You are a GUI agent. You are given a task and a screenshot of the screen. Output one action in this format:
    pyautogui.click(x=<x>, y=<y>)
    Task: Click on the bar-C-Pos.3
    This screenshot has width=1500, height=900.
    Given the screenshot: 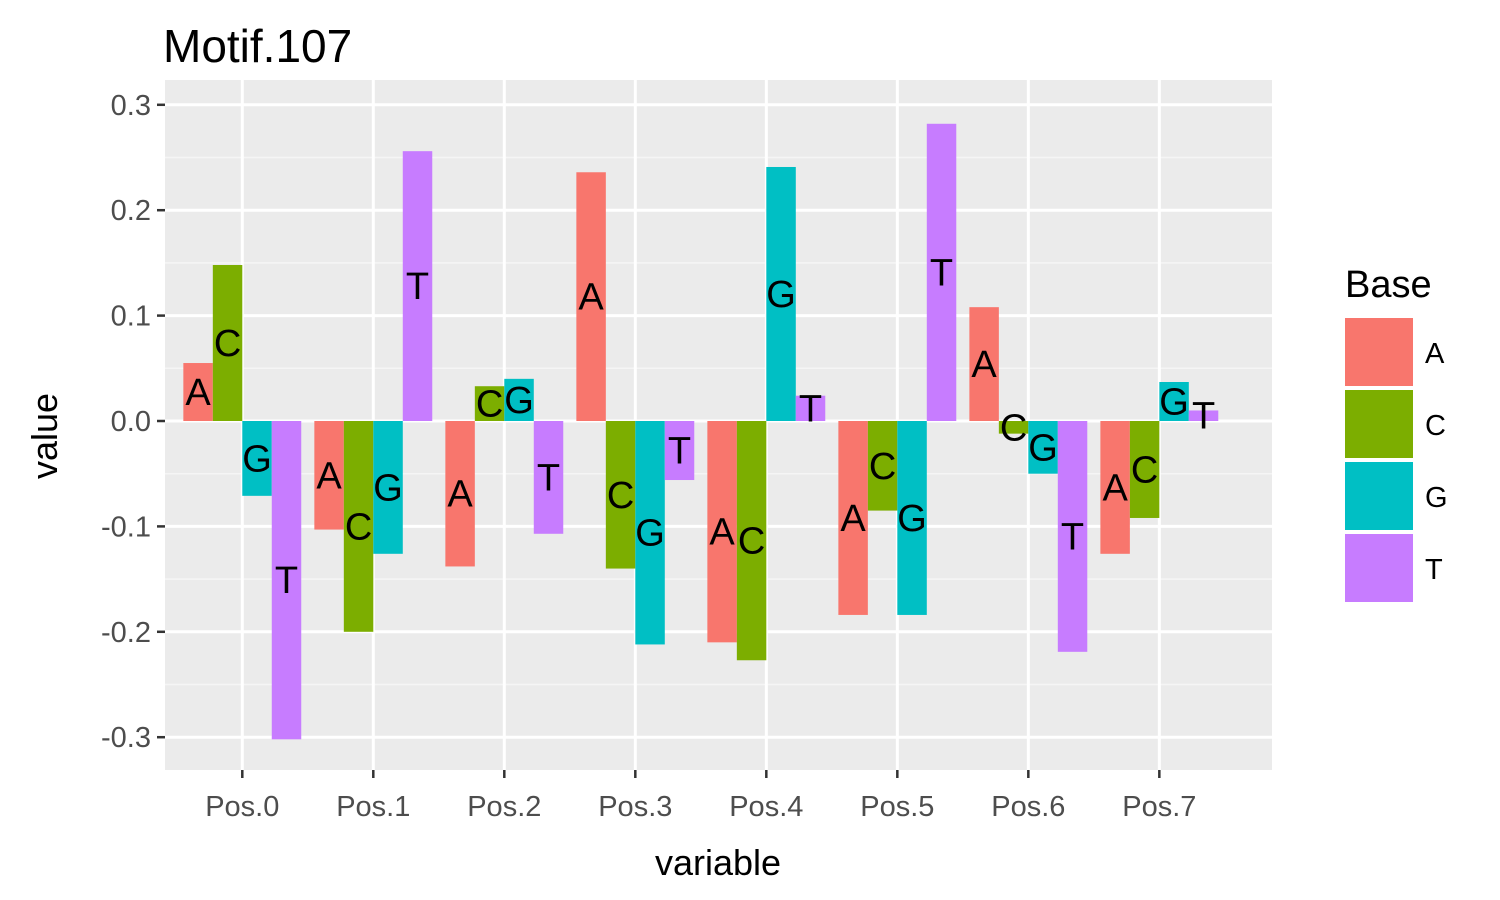 What is the action you would take?
    pyautogui.click(x=620, y=495)
    